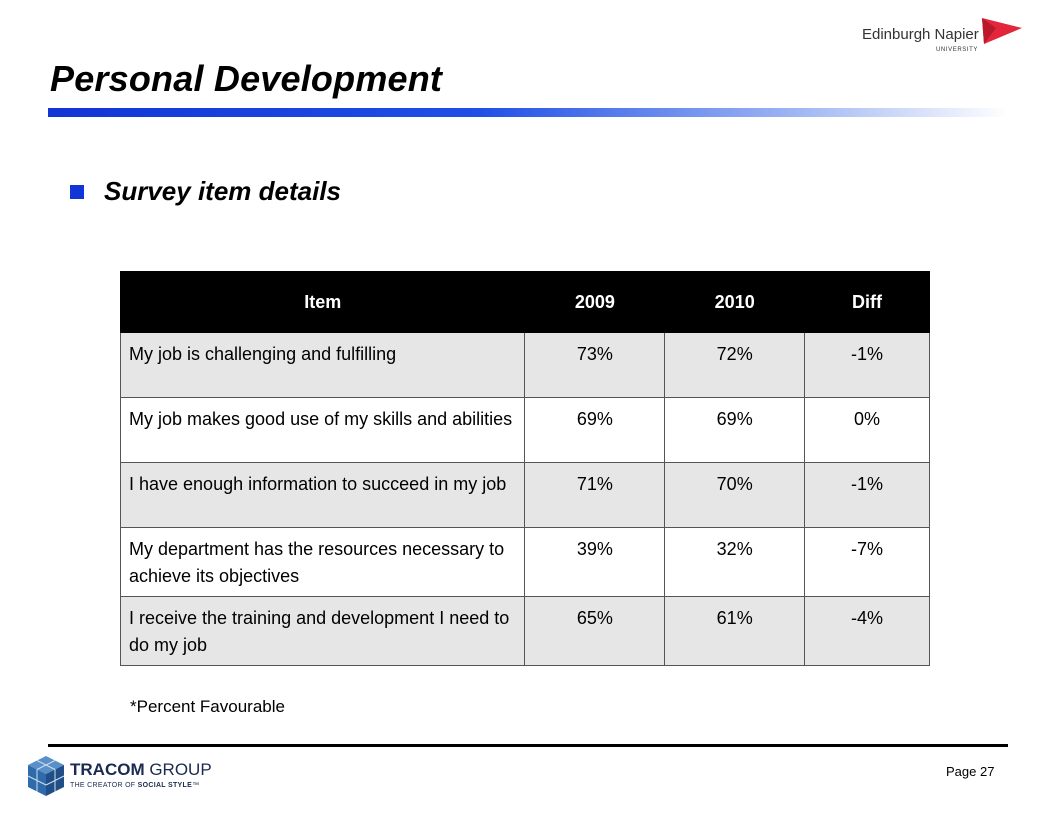  What do you see at coordinates (735, 365) in the screenshot?
I see `value-2010-cell: 72%` at bounding box center [735, 365].